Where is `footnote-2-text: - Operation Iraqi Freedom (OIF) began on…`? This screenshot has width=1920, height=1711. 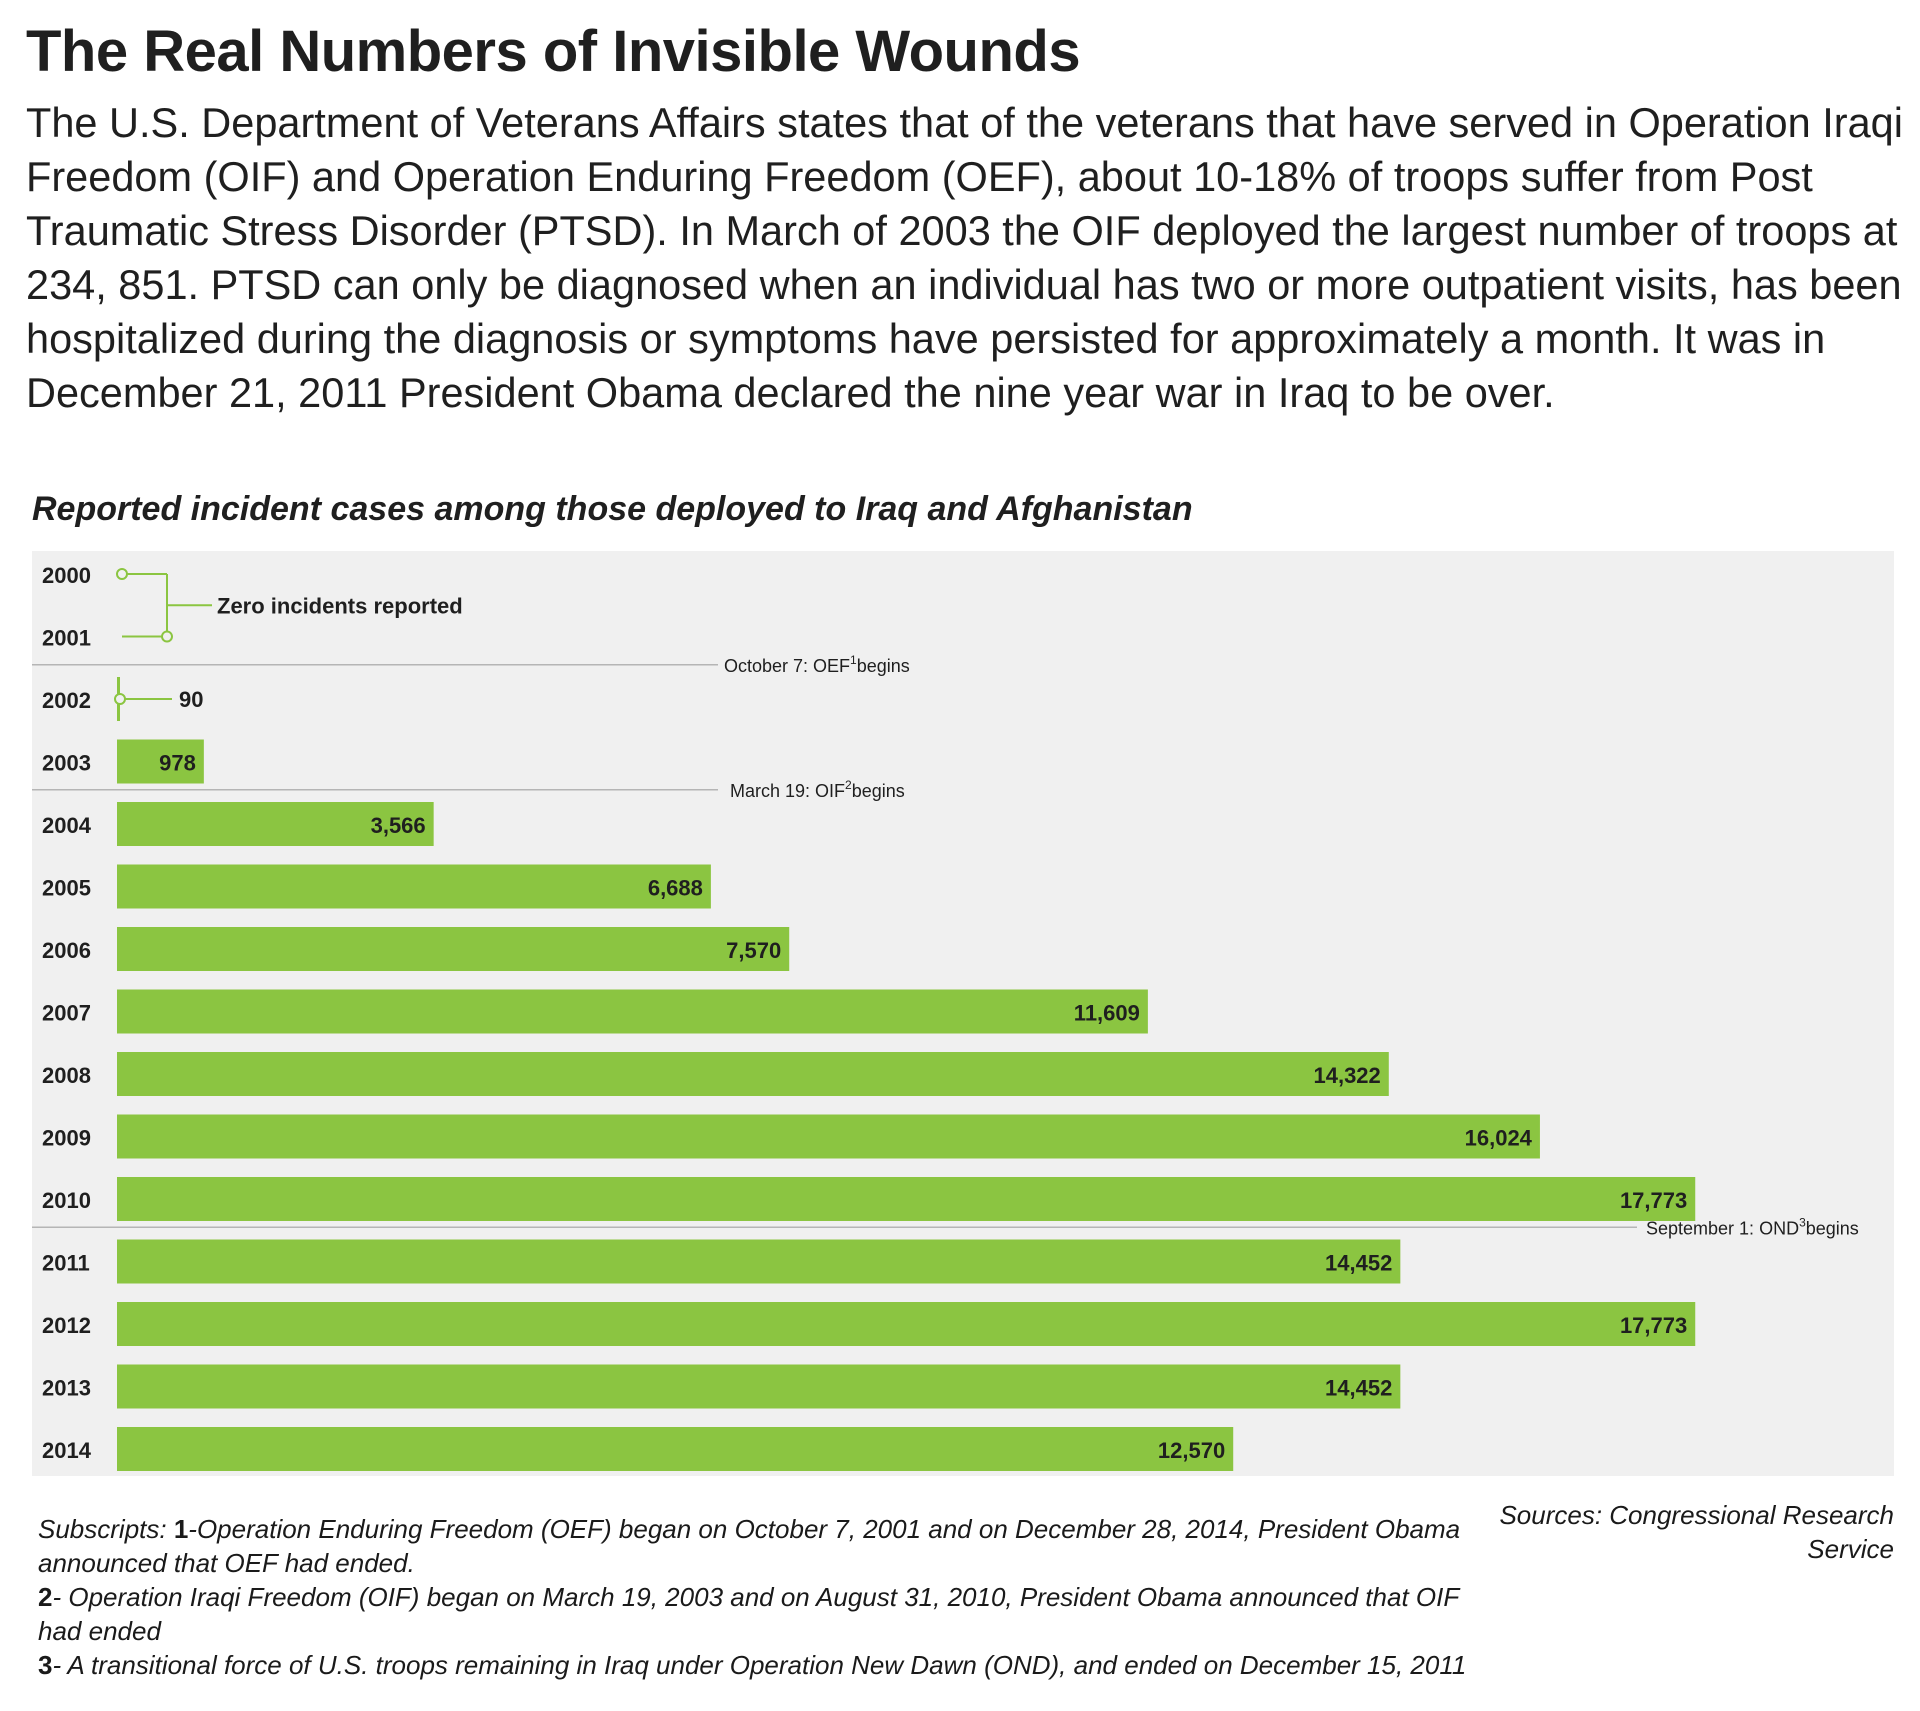
footnote-2-text: - Operation Iraqi Freedom (OIF) began on… is located at coordinates (748, 1614).